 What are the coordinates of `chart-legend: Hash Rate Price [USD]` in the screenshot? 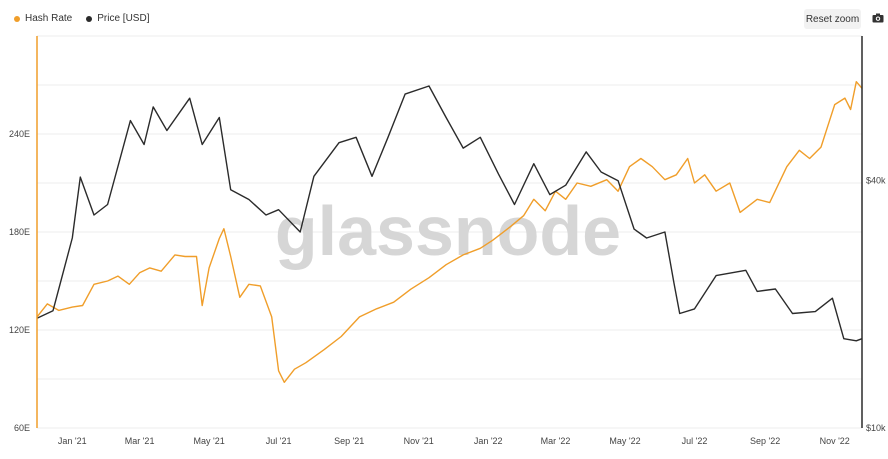 It's located at (81, 18).